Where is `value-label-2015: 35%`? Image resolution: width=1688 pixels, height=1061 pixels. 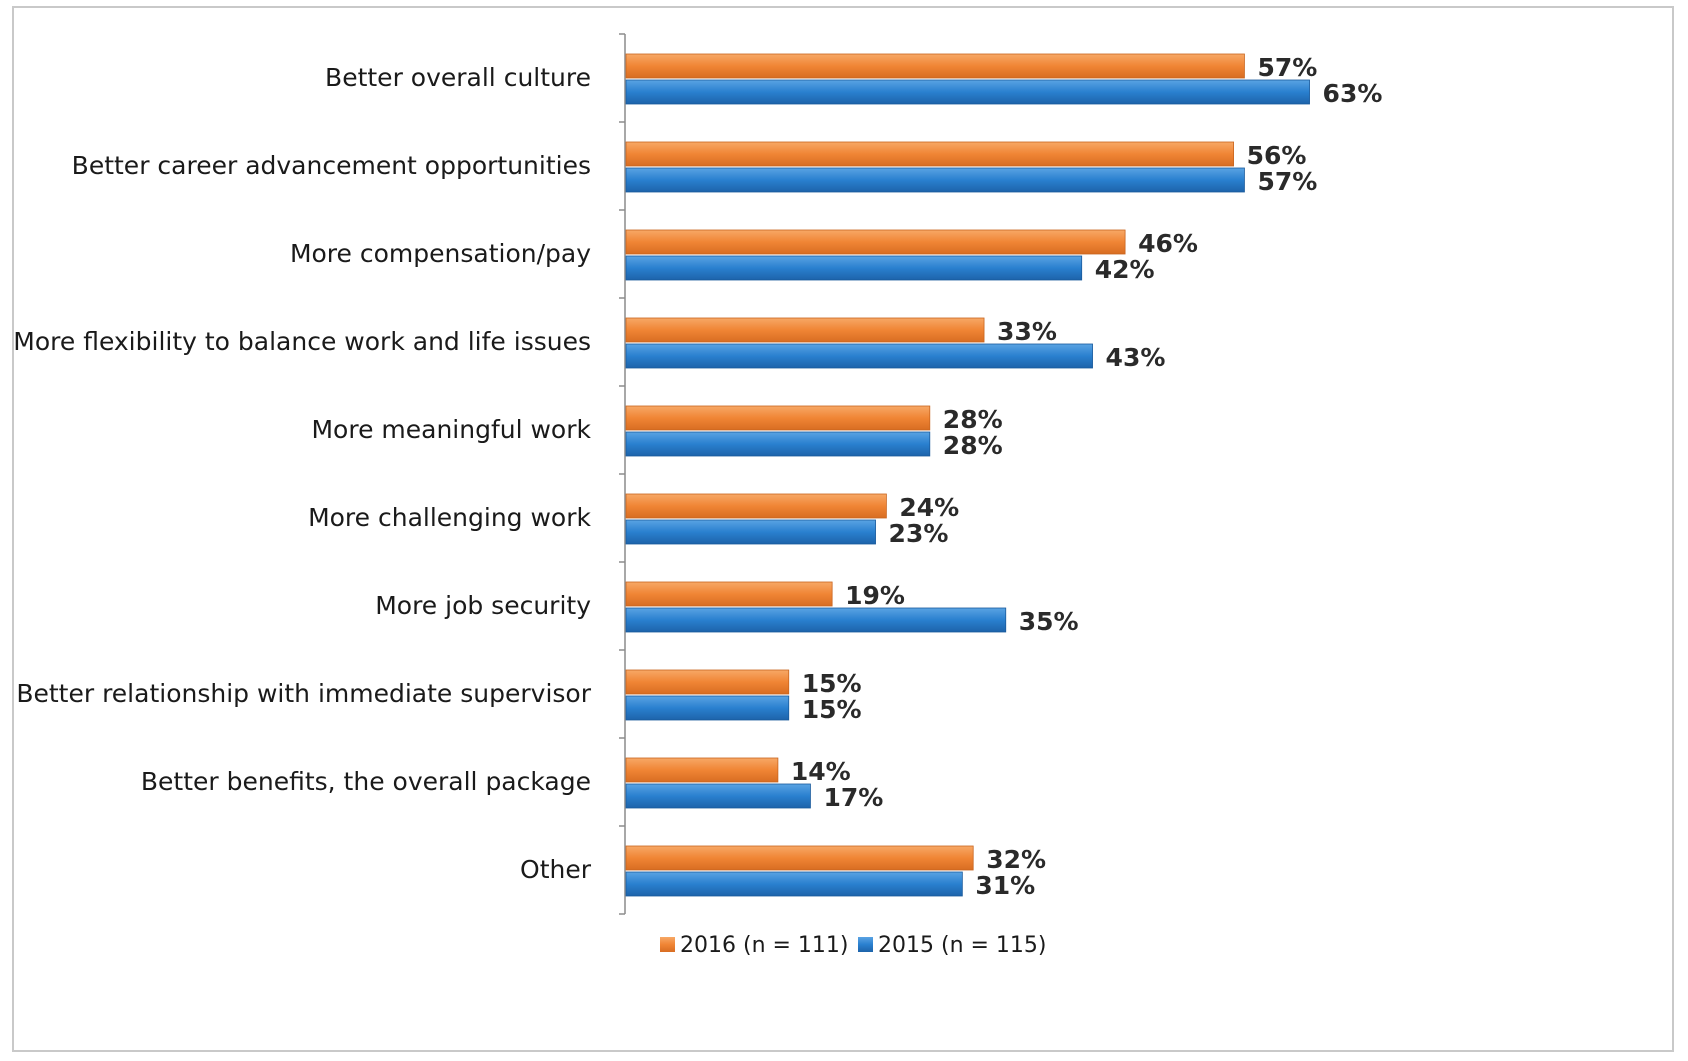
value-label-2015: 35% is located at coordinates (1049, 621).